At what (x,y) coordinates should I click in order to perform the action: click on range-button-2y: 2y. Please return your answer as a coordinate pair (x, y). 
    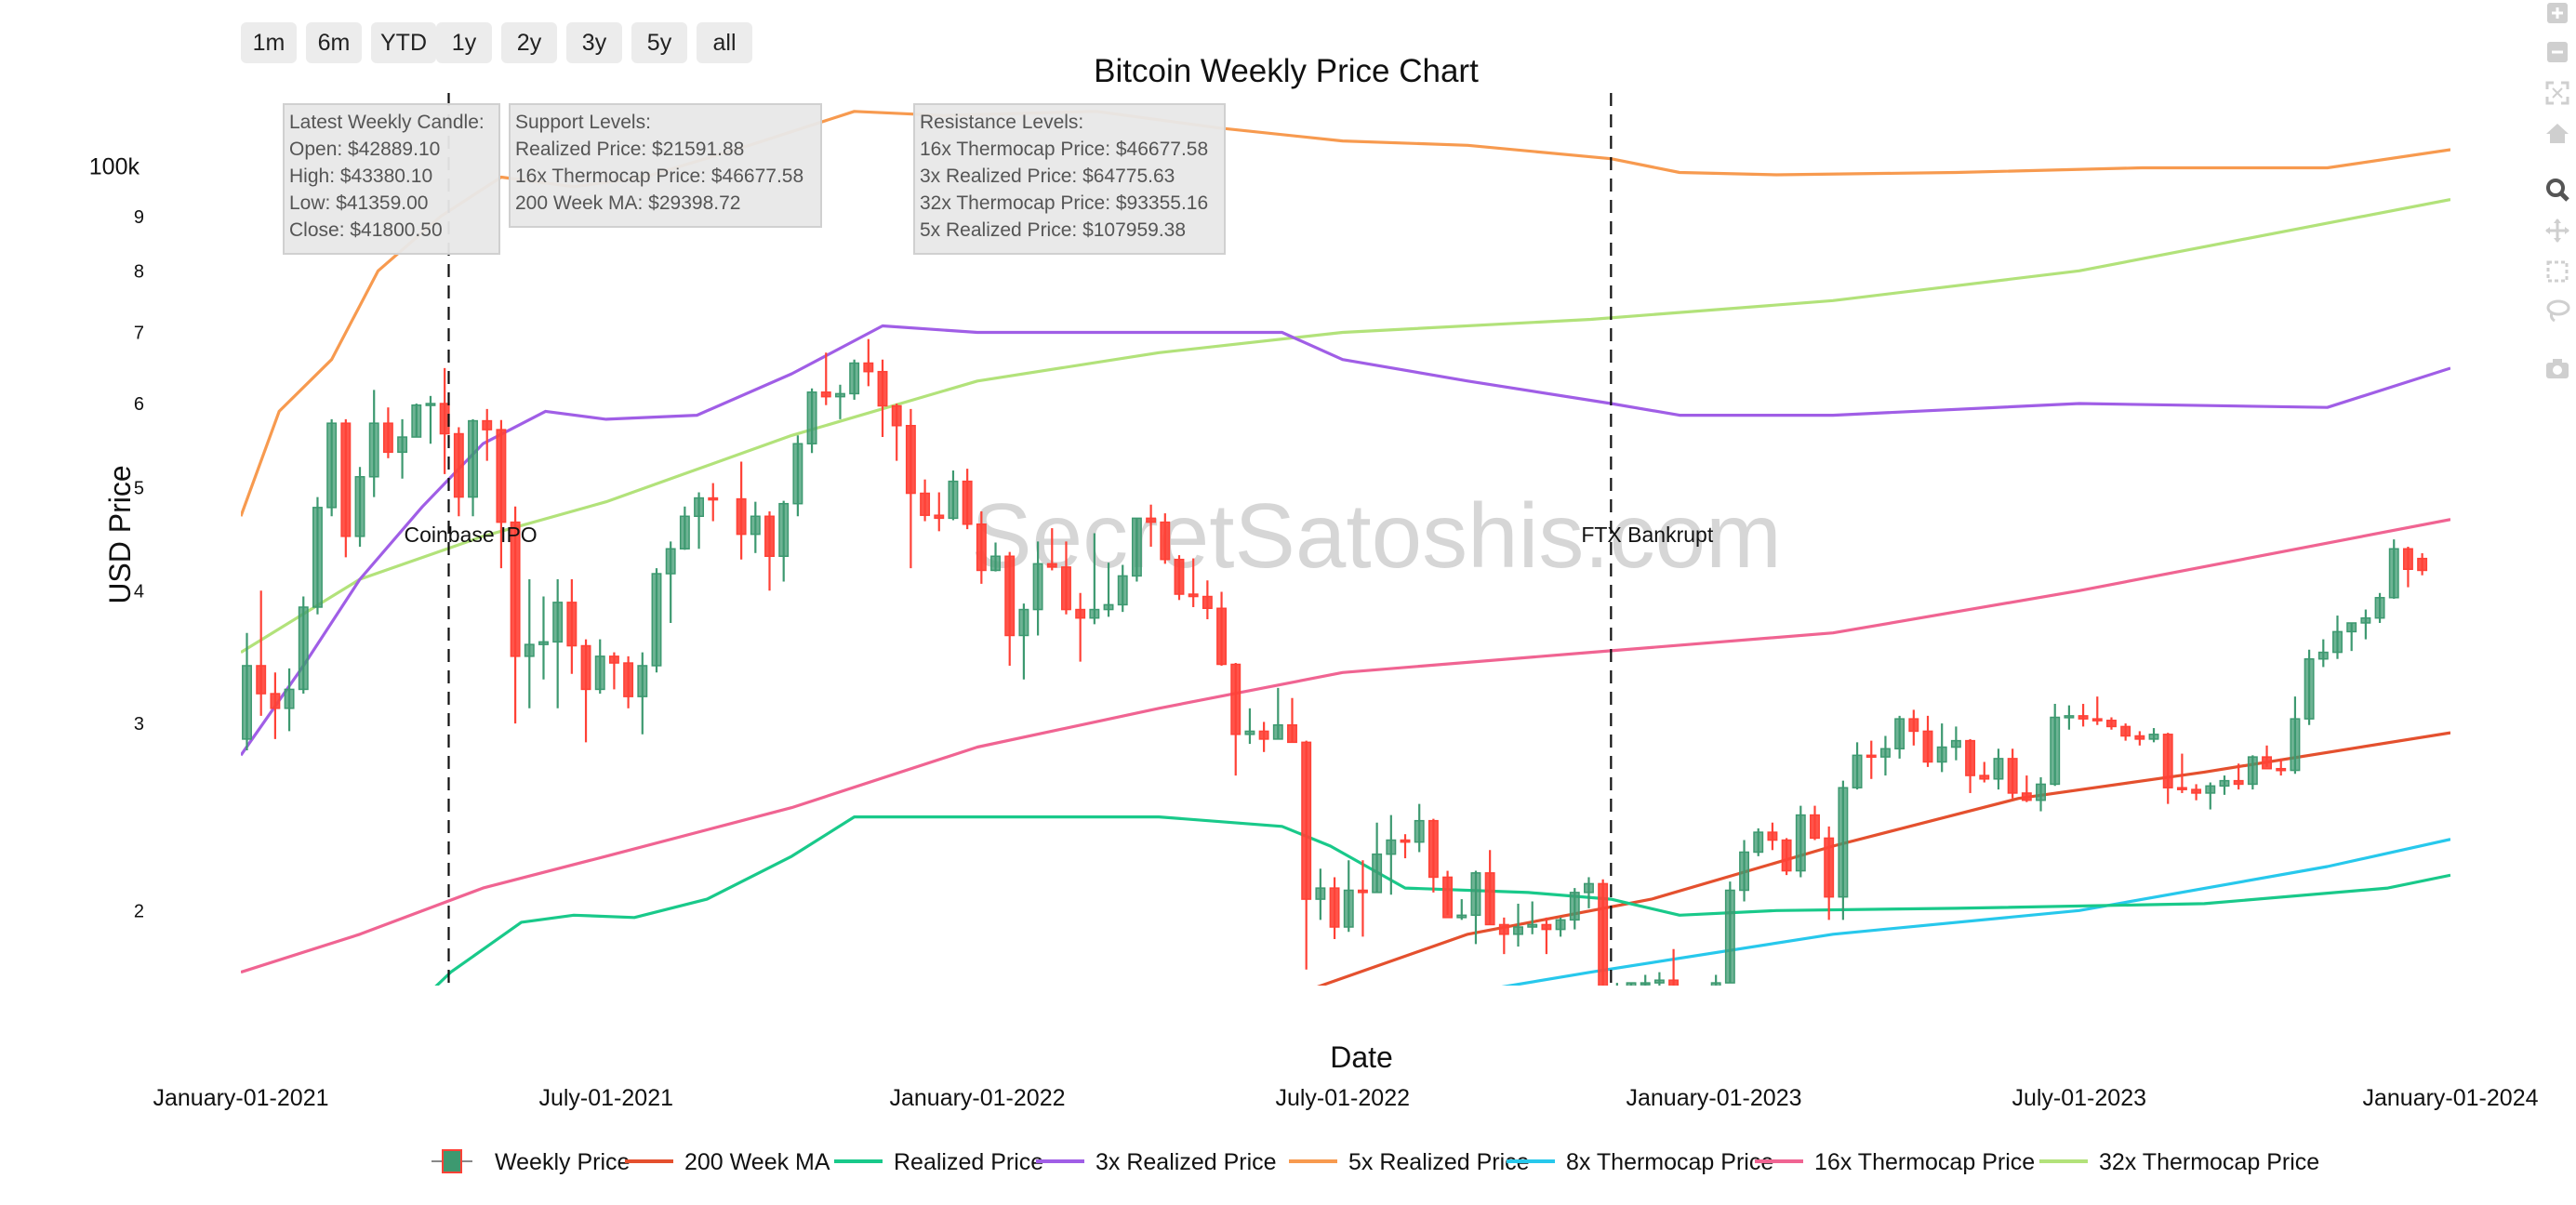
    Looking at the image, I should click on (529, 42).